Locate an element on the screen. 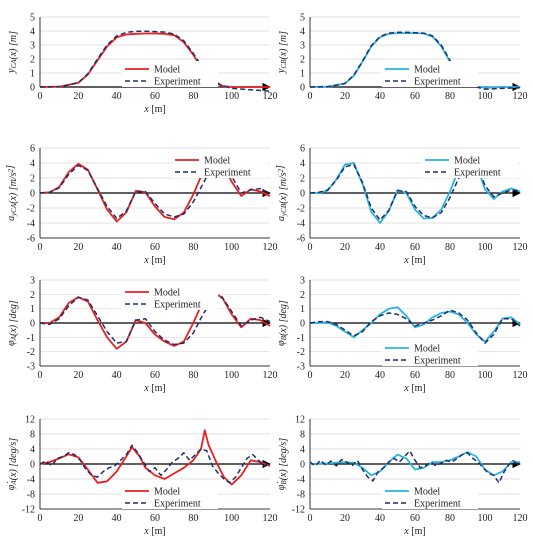  y-tick-label-yCA-1: 1 is located at coordinates (32, 74).